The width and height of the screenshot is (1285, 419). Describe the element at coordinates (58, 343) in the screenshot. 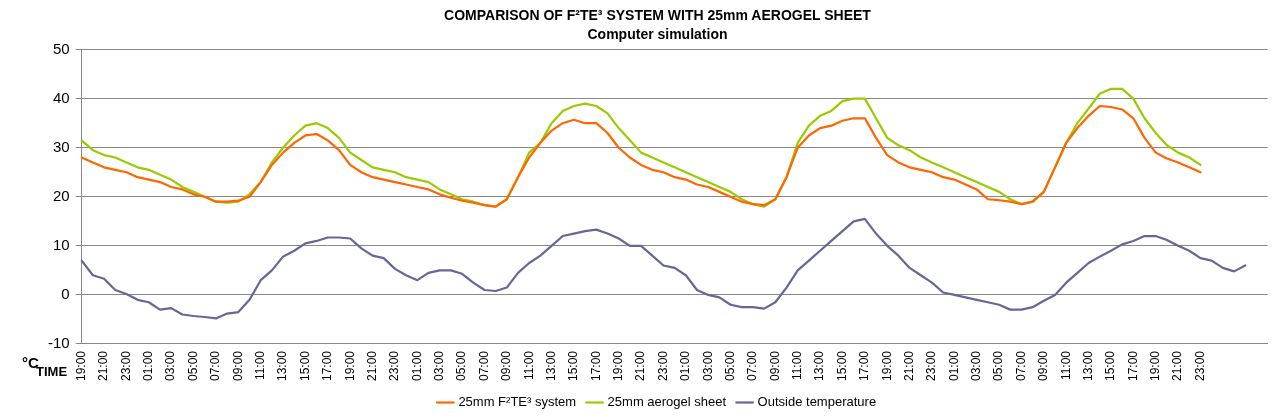

I see `y-tick-label: -10` at that location.